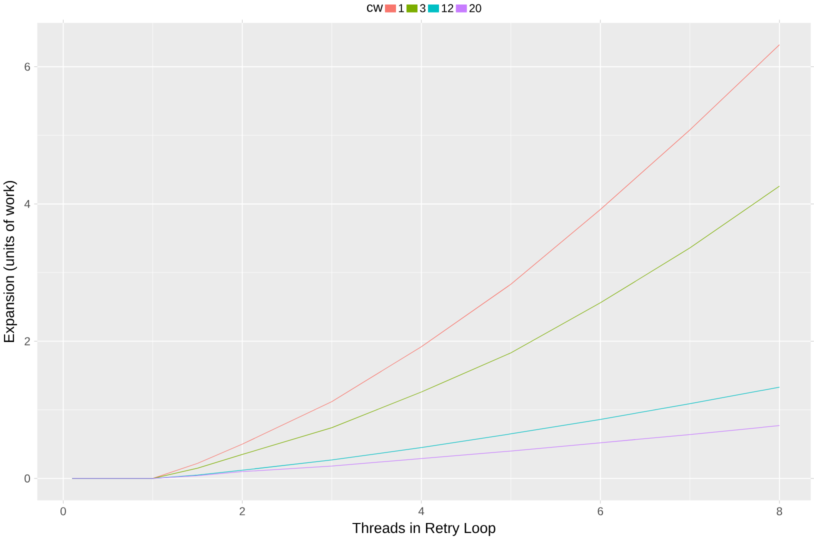  Describe the element at coordinates (476, 8) in the screenshot. I see `legend-label: 20` at that location.